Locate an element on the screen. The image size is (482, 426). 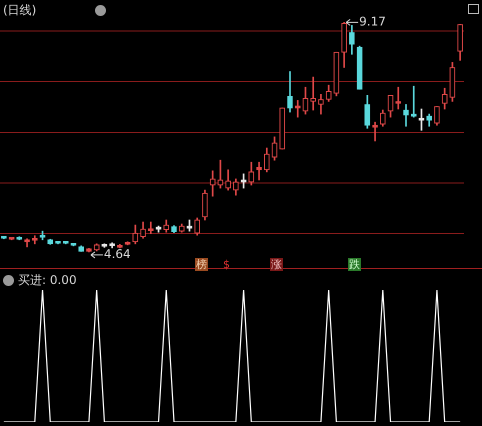
text: 跌 is located at coordinates (354, 264).